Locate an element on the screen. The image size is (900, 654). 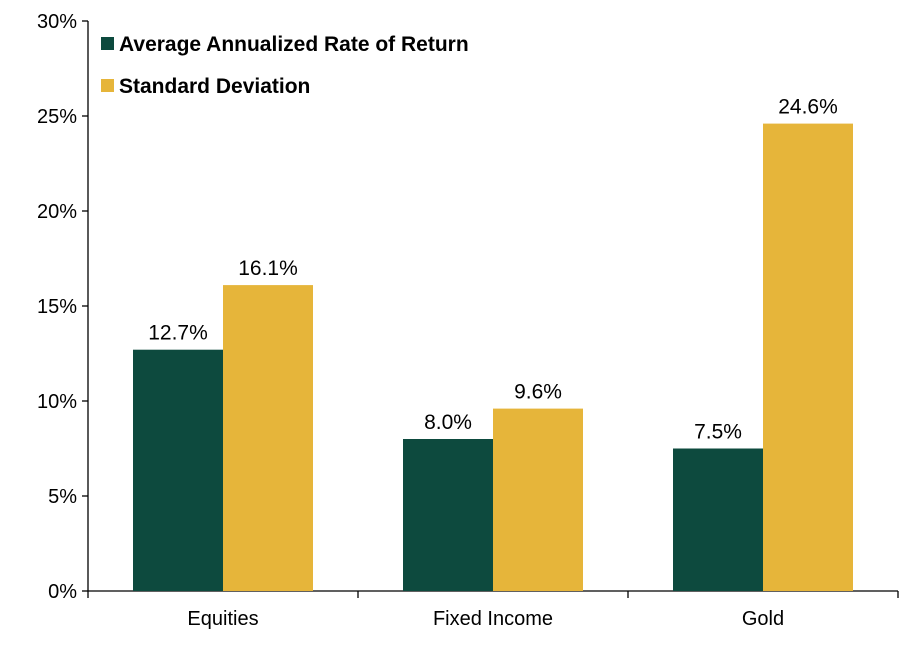
y-tick-label: 10% is located at coordinates (57, 402).